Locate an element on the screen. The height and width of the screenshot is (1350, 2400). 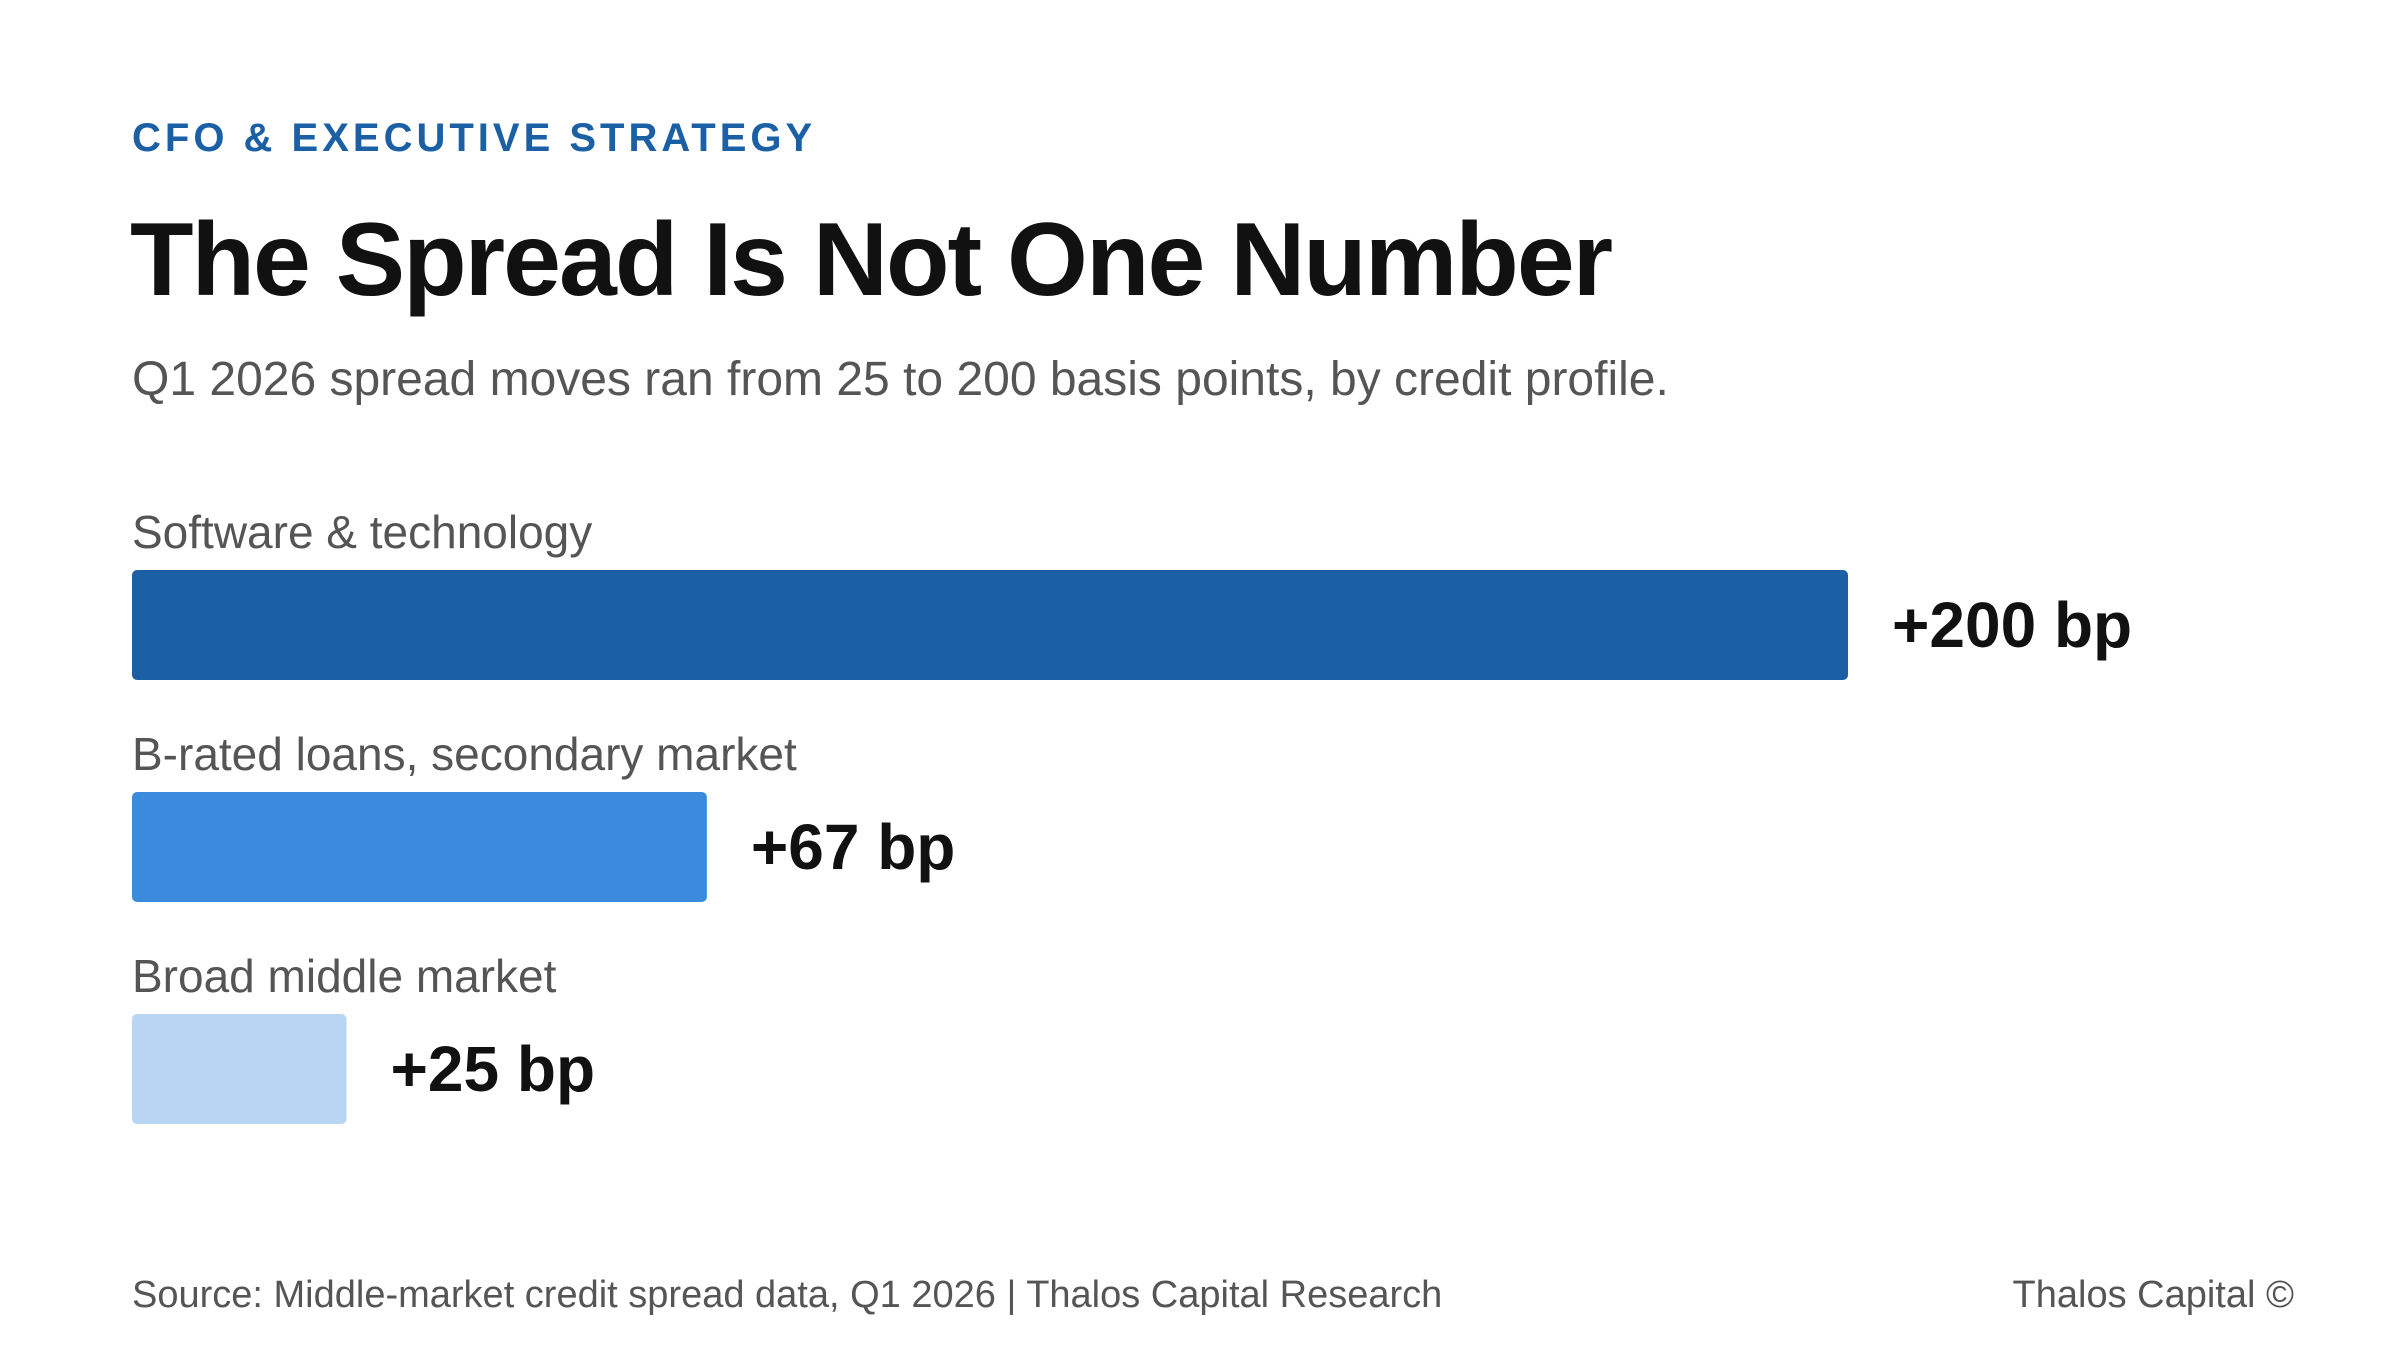
eyebrow-label: CFO & EXECUTIVE STRATEGY is located at coordinates (474, 138).